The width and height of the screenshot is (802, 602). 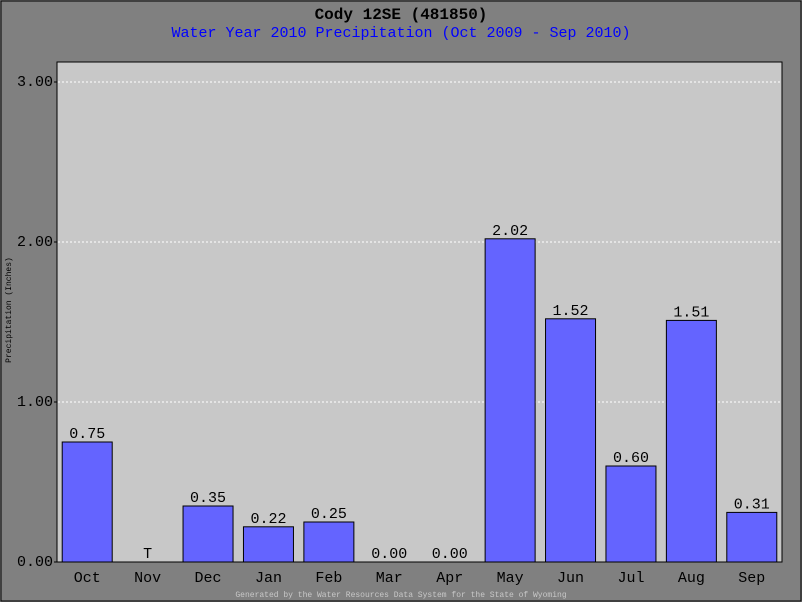 I want to click on y-tick-label: 2.00, so click(x=35, y=242).